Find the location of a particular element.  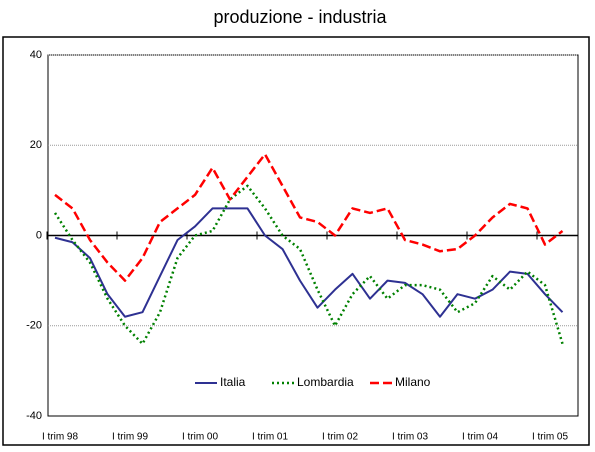

legend-label: Milano is located at coordinates (413, 382).